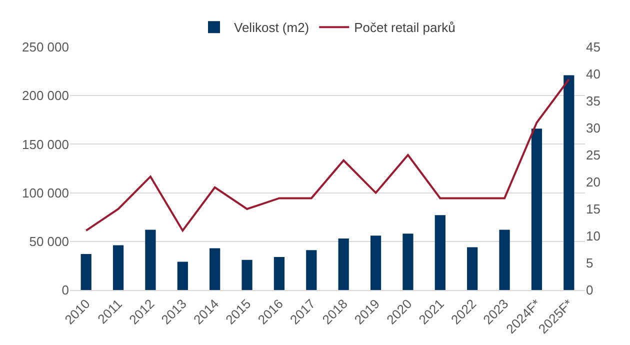  Describe the element at coordinates (593, 74) in the screenshot. I see `y2-tick-label: 40` at that location.